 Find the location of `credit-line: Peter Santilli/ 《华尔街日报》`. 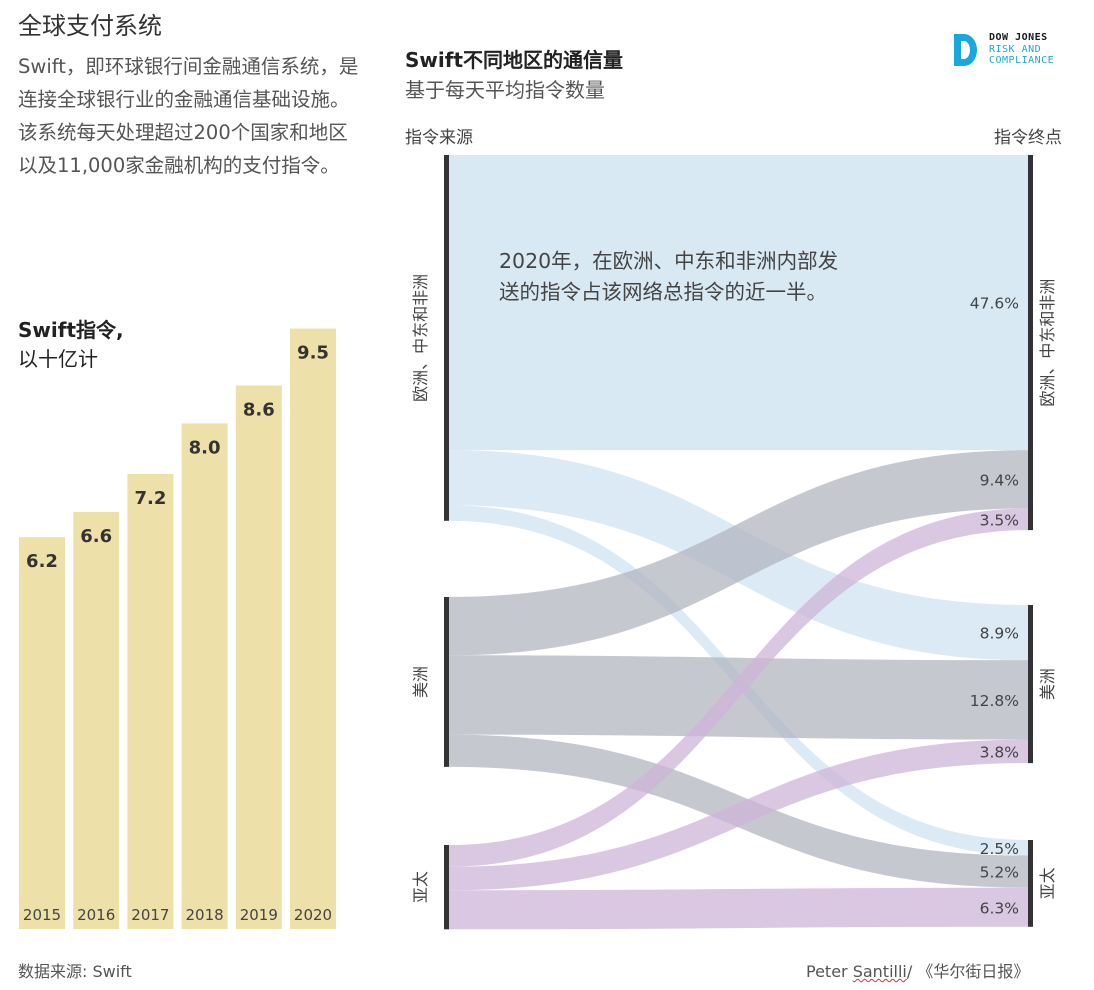

credit-line: Peter Santilli/ 《华尔街日报》 is located at coordinates (917, 970).